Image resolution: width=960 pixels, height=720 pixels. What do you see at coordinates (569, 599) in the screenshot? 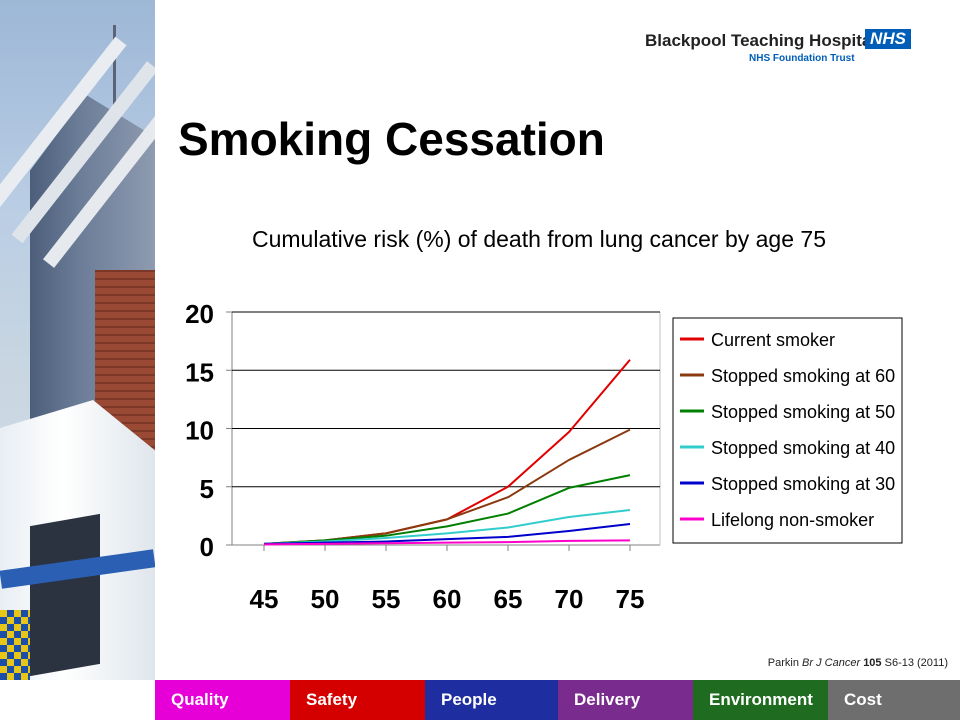
I see `x-tick-label: 70` at bounding box center [569, 599].